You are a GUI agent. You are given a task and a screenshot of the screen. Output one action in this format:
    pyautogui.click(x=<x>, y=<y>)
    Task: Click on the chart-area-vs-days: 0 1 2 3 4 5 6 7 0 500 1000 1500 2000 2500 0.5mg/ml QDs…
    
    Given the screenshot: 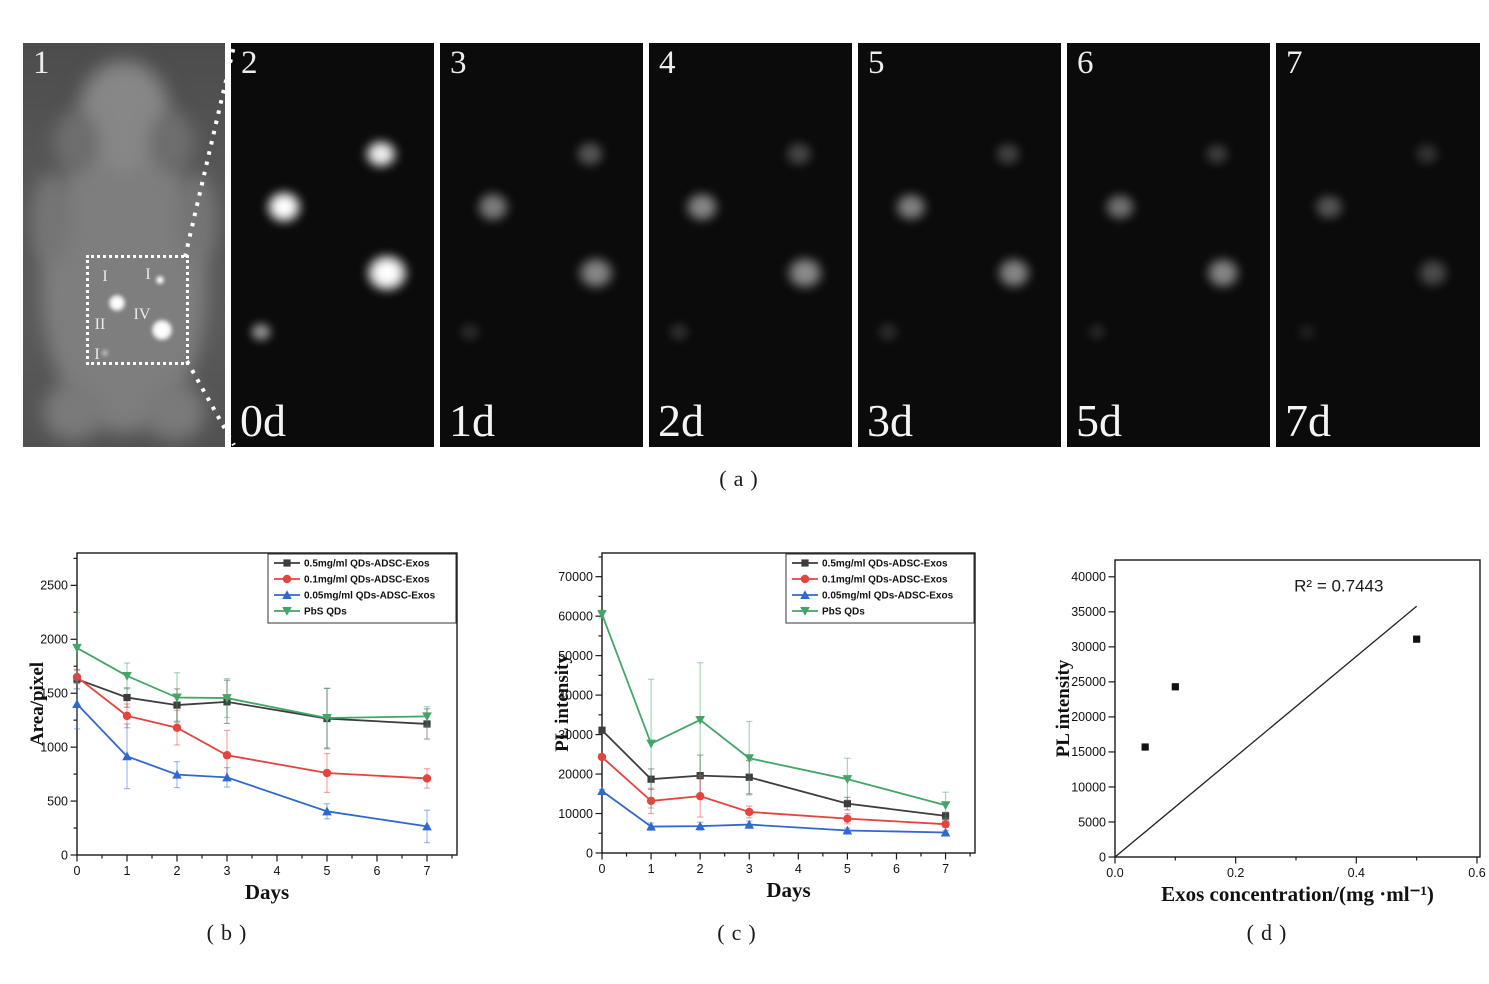 What is the action you would take?
    pyautogui.click(x=288, y=733)
    